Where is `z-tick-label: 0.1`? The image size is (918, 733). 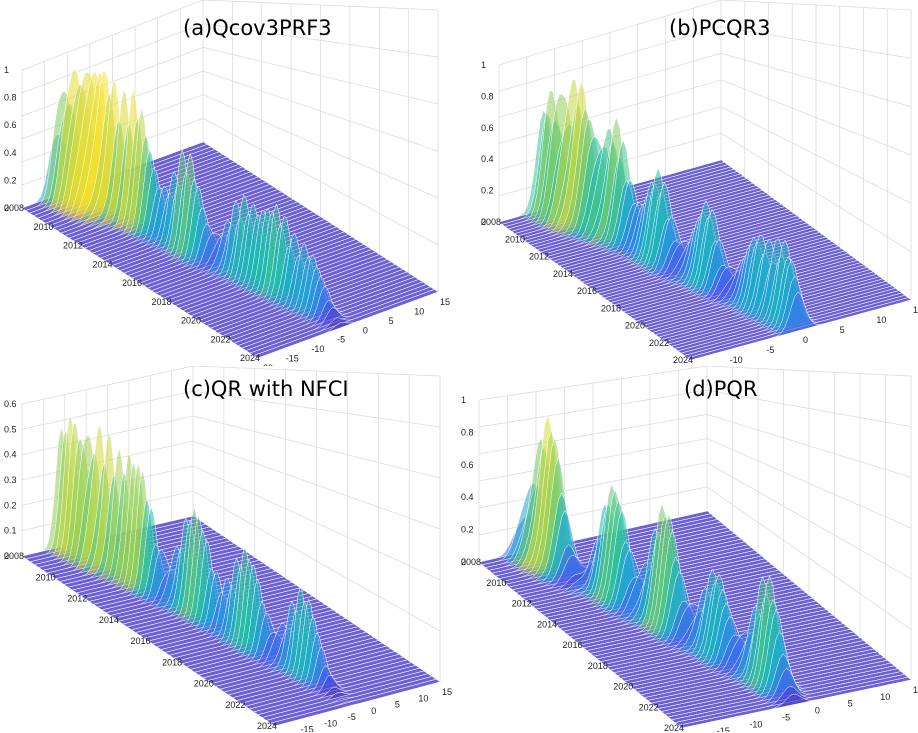 z-tick-label: 0.1 is located at coordinates (10, 531).